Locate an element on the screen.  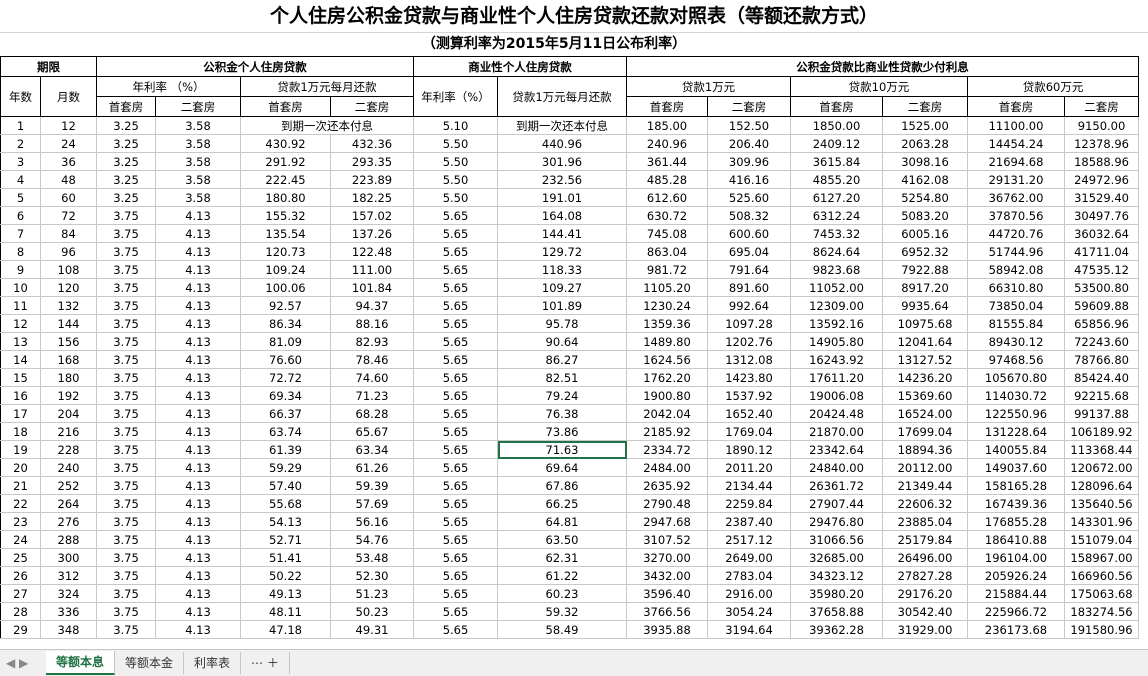
cell: 92.57 is located at coordinates (285, 305).